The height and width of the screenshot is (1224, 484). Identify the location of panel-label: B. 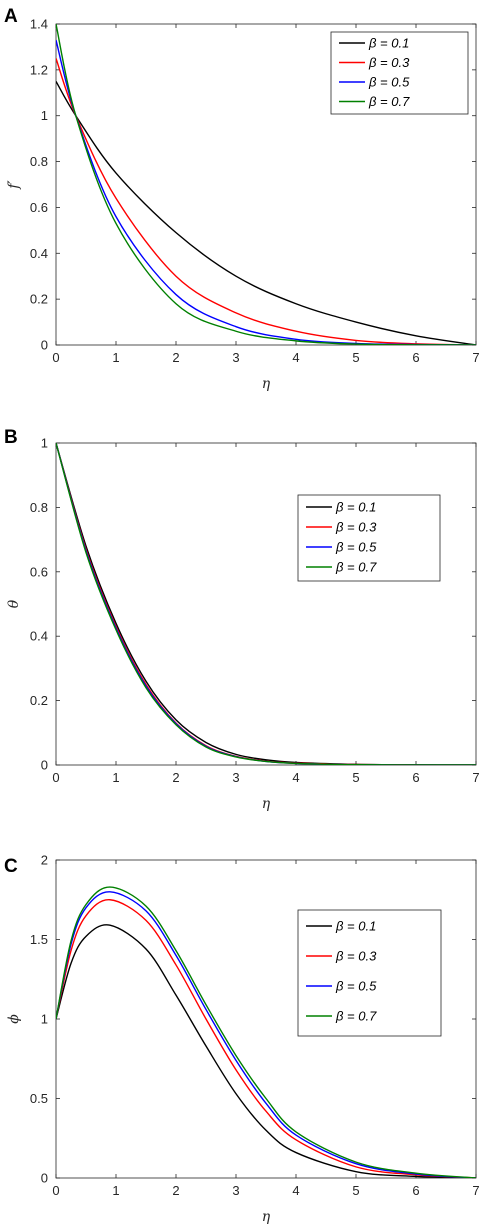
(11, 437).